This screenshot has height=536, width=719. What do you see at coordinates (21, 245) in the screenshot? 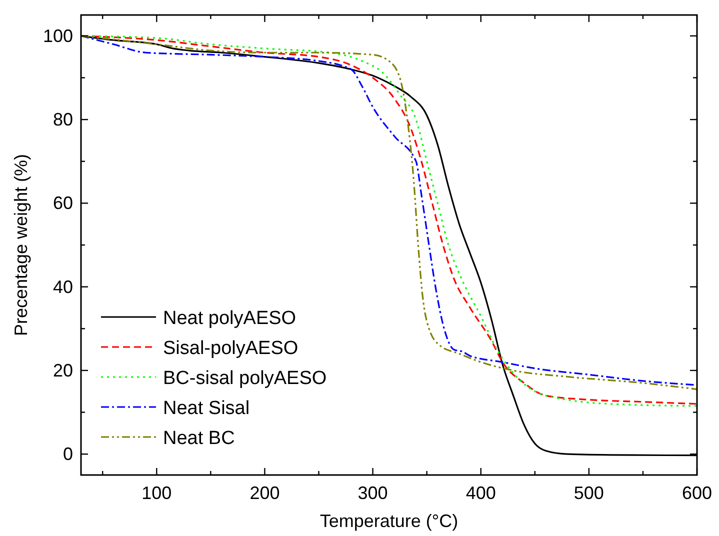
I see `y-axis-title: Precentage weight (%)` at bounding box center [21, 245].